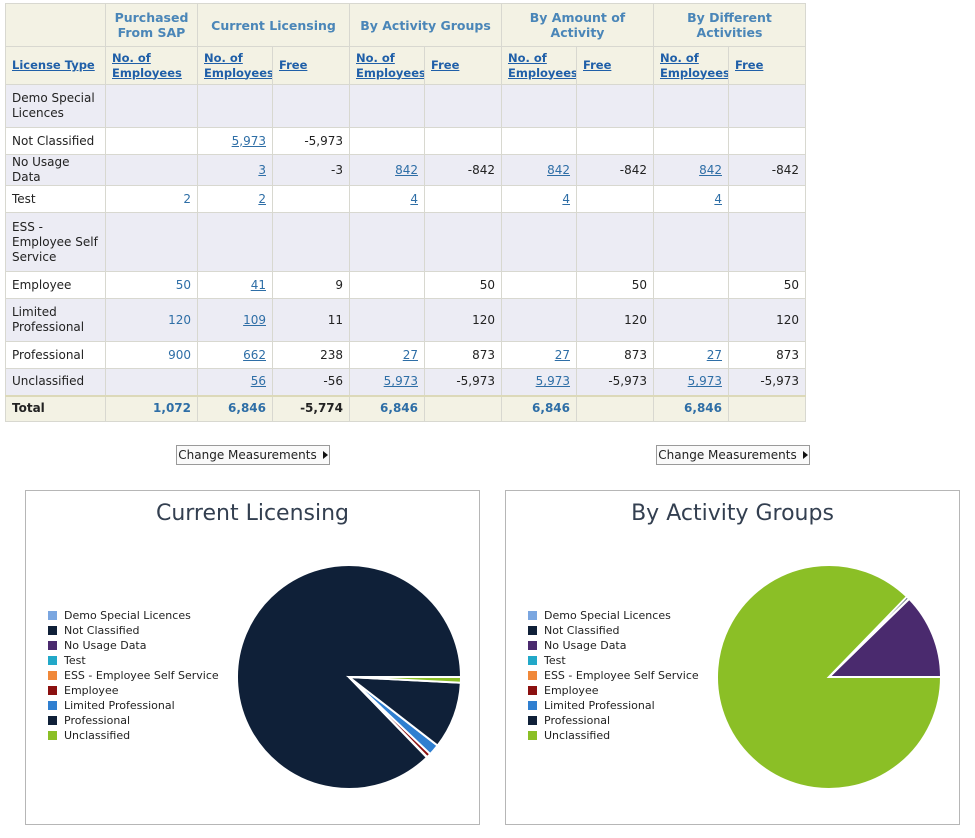 This screenshot has width=975, height=838. Describe the element at coordinates (311, 355) in the screenshot. I see `table-cell: 238` at that location.